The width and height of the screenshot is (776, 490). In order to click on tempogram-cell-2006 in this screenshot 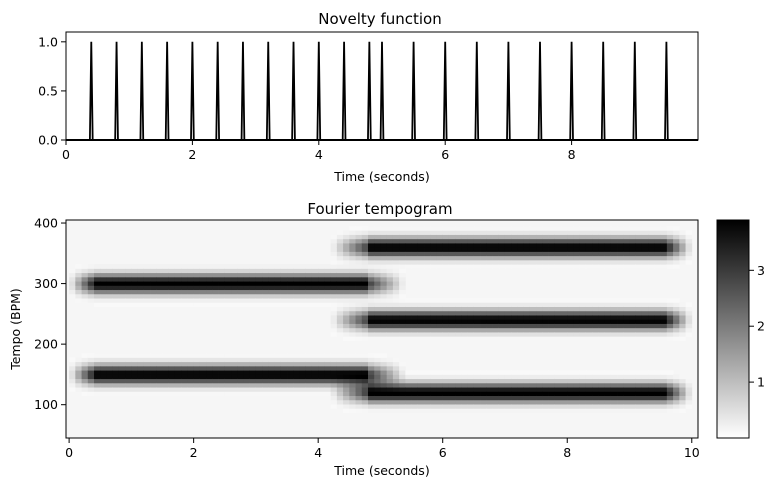, I will do `click(552, 385)`.